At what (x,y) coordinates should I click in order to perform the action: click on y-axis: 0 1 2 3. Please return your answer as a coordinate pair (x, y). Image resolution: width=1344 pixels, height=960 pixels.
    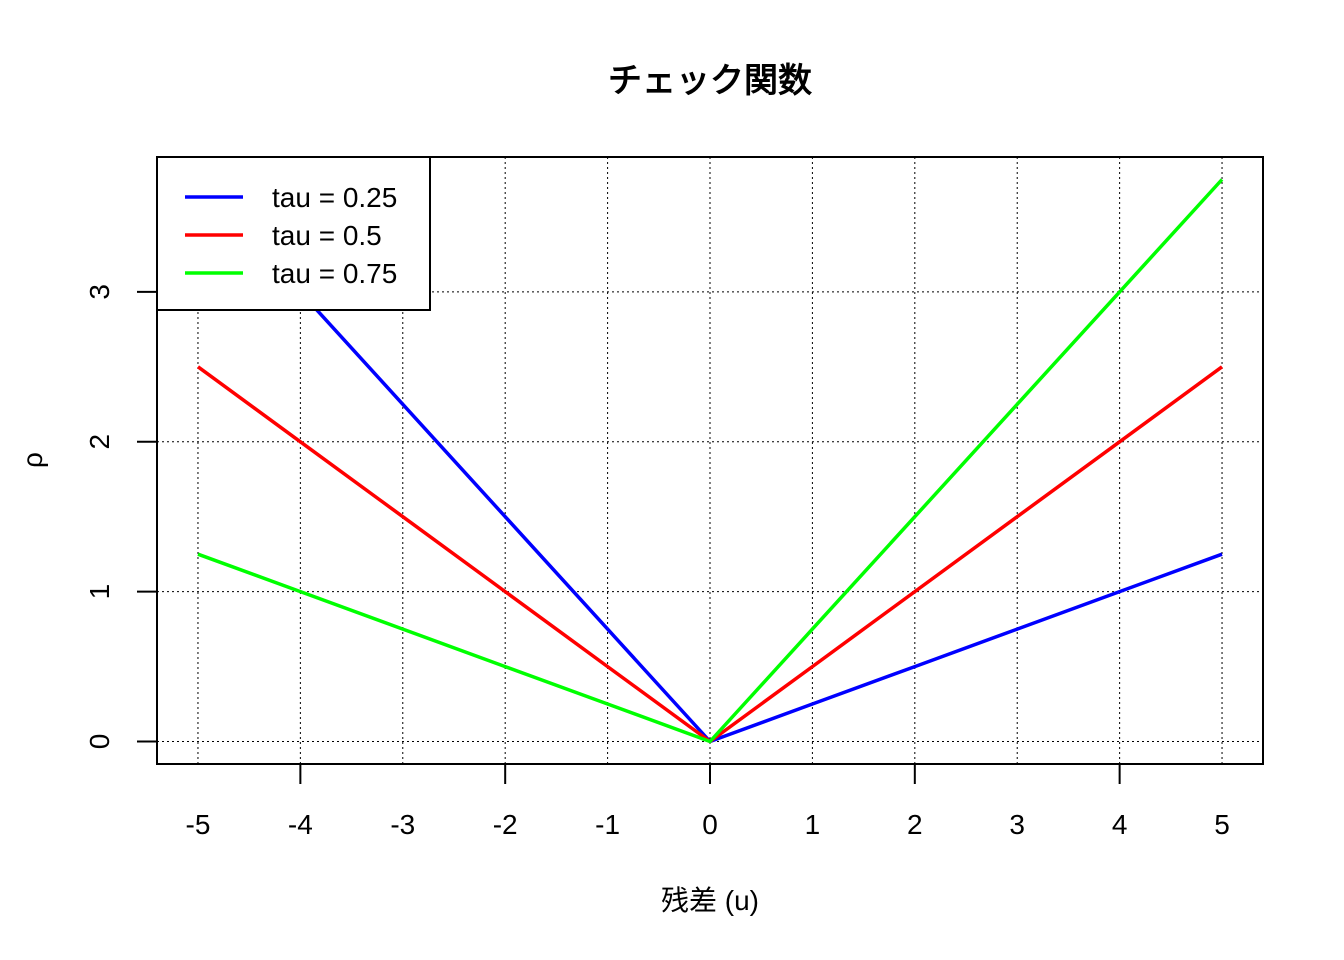
    Looking at the image, I should click on (120, 516).